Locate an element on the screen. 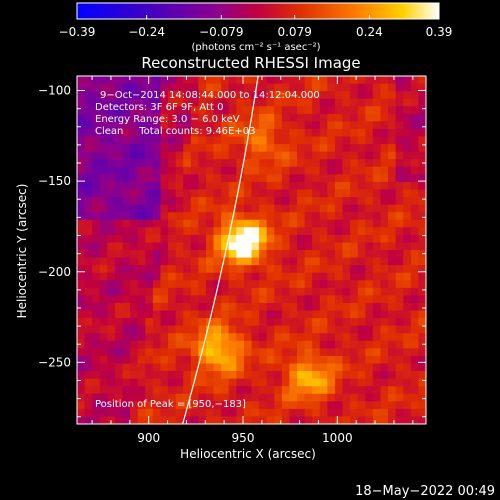 Image resolution: width=500 pixels, height=500 pixels. colorbar-tick-label: −0.24 is located at coordinates (146, 32).